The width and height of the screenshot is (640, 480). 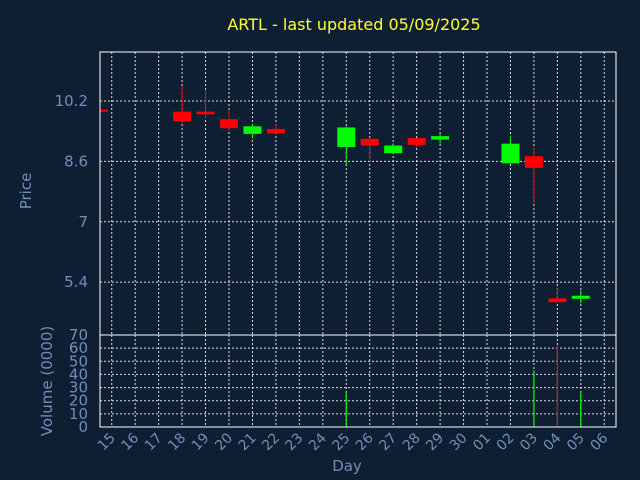 What do you see at coordinates (83, 427) in the screenshot?
I see `volume-tick-label: 0` at bounding box center [83, 427].